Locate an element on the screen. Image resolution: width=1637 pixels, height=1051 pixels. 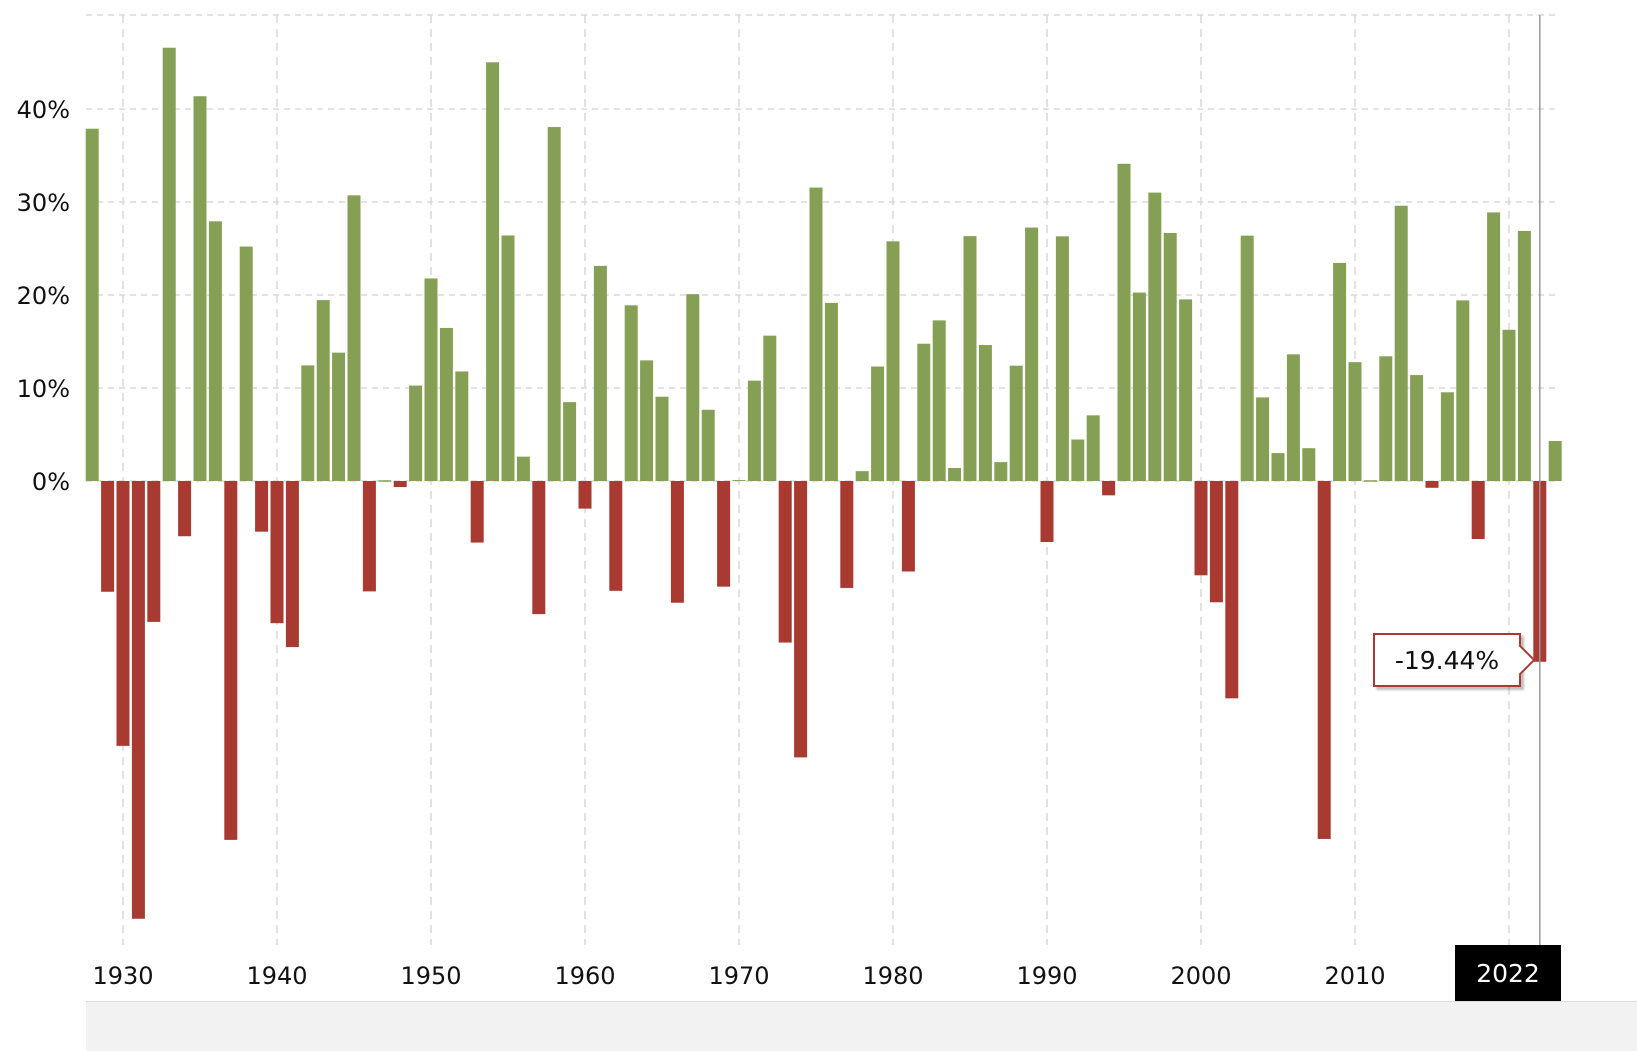
bar-1977 is located at coordinates (847, 534).